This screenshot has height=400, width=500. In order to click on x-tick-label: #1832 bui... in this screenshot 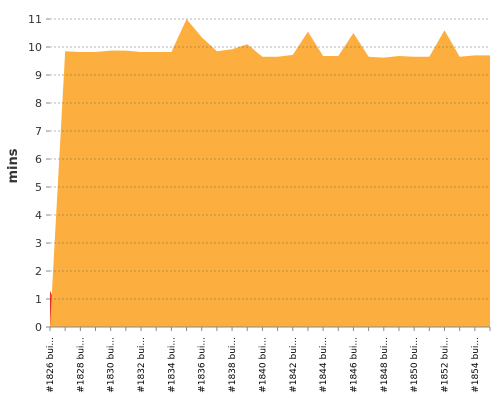, I will do `click(142, 365)`.